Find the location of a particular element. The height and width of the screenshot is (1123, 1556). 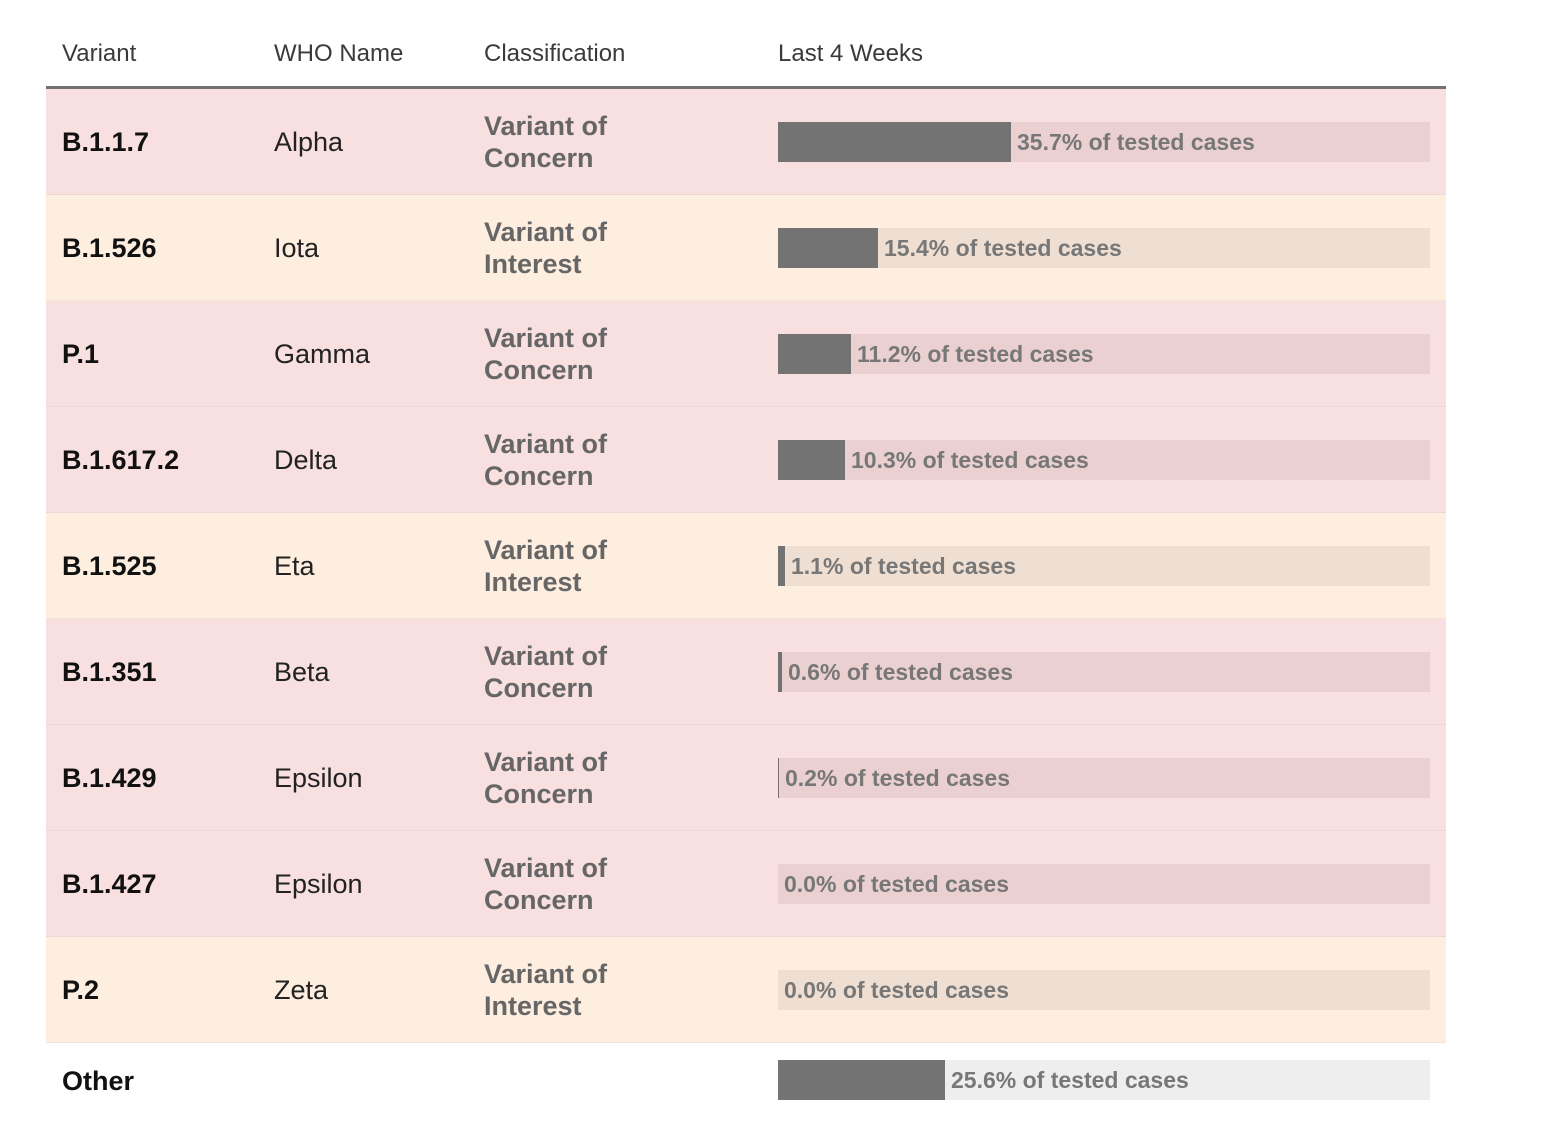

variant-name: Other is located at coordinates (98, 1081).